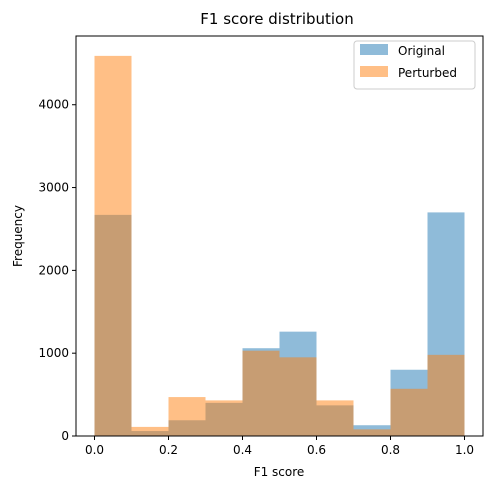 This screenshot has width=490, height=490. What do you see at coordinates (65, 436) in the screenshot?
I see `y-tick-label: 0` at bounding box center [65, 436].